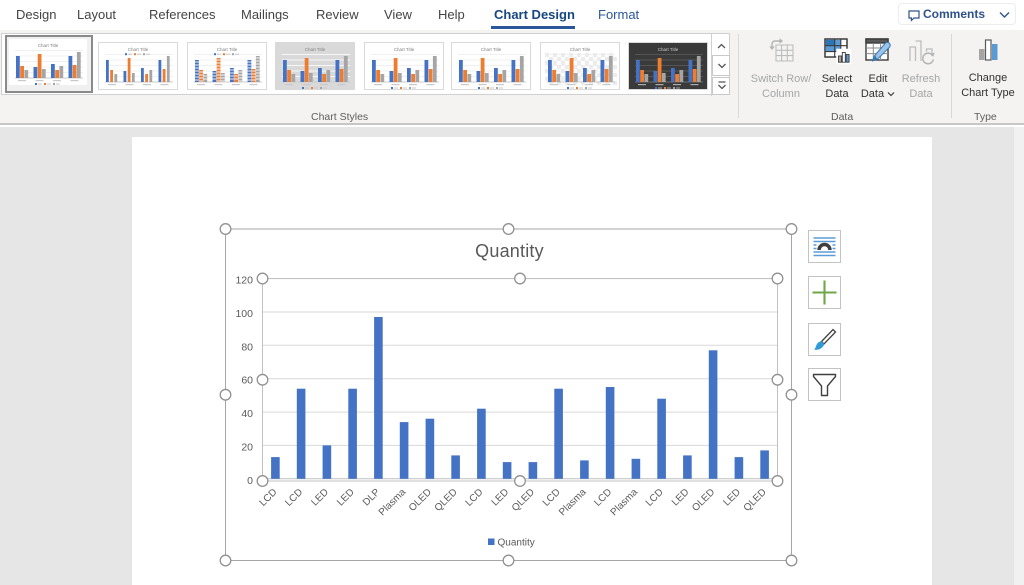 Image resolution: width=1024 pixels, height=585 pixels. Describe the element at coordinates (372, 498) in the screenshot. I see `svg-text: DLP` at that location.